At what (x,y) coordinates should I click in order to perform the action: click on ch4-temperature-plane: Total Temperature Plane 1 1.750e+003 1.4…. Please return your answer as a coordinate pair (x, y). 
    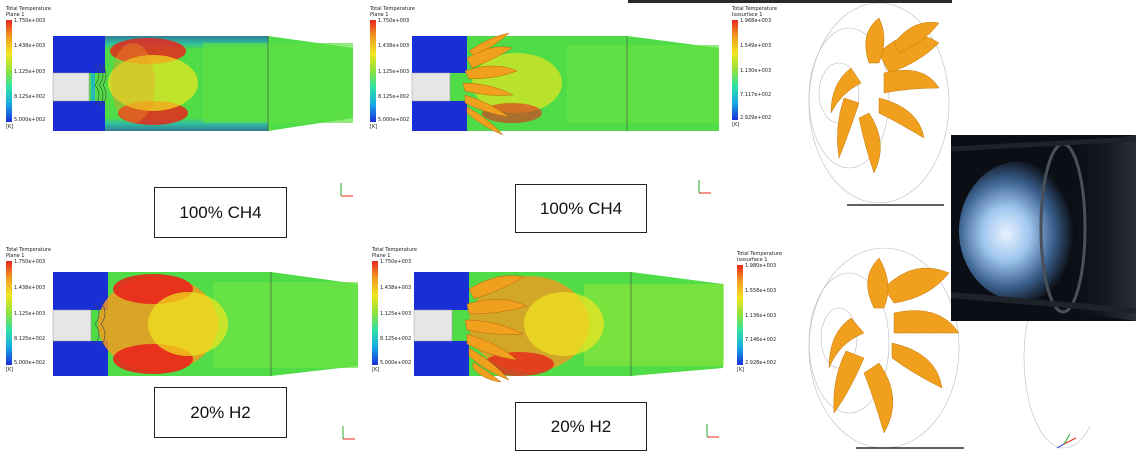
    Looking at the image, I should click on (183, 102).